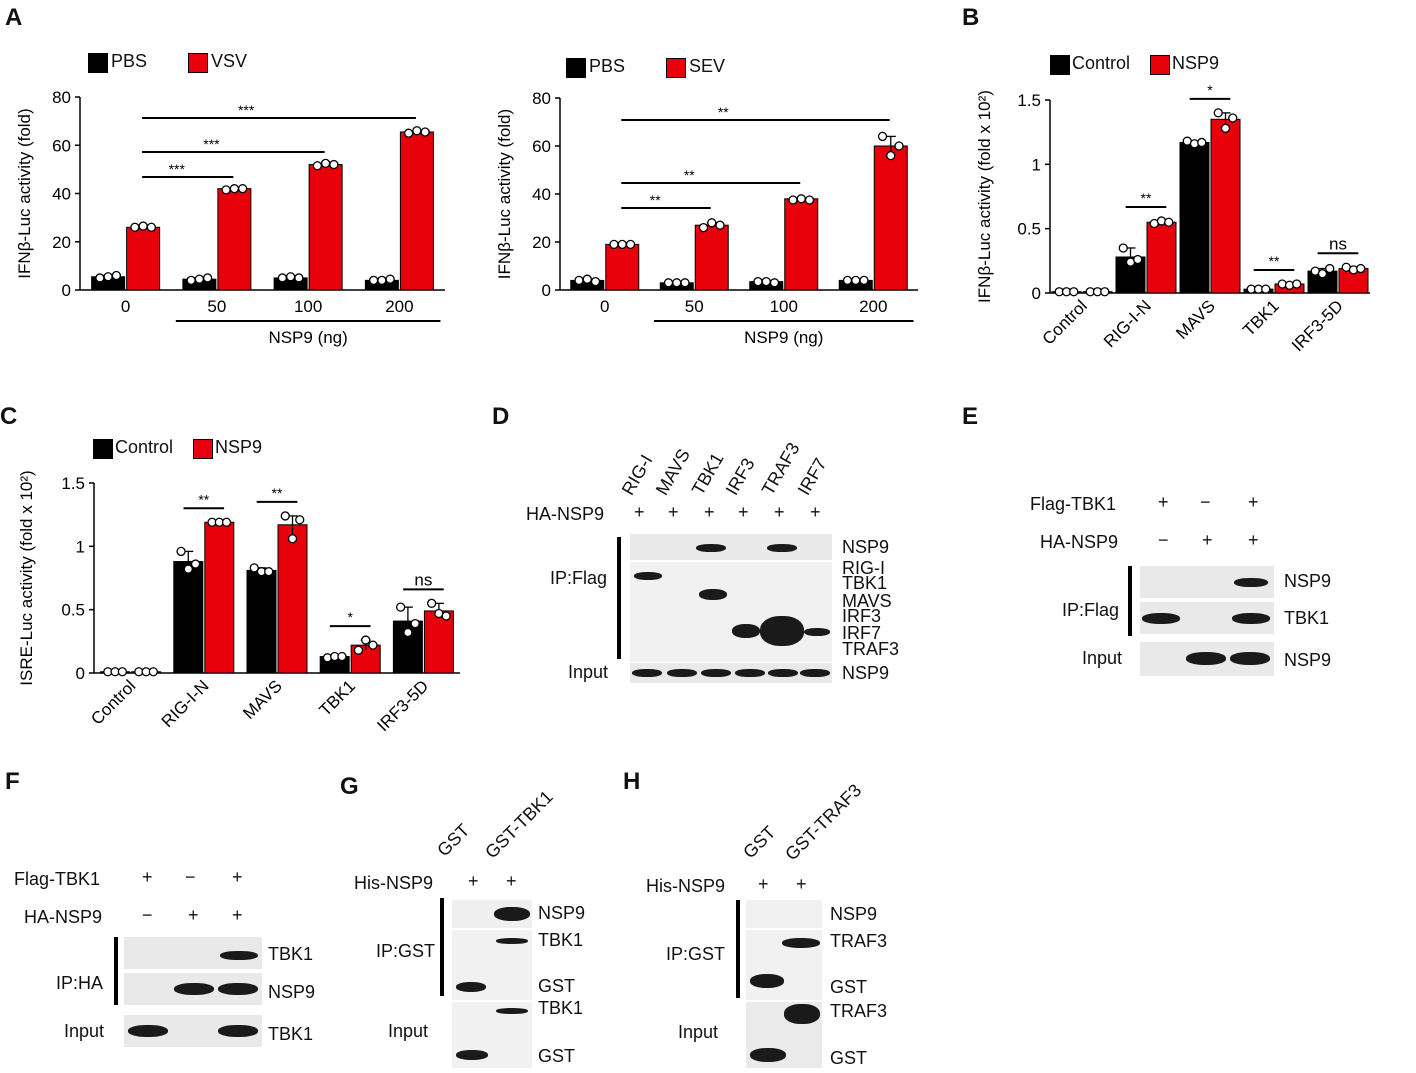  Describe the element at coordinates (666, 67) in the screenshot. I see `legend-a2: PBS SEV` at that location.